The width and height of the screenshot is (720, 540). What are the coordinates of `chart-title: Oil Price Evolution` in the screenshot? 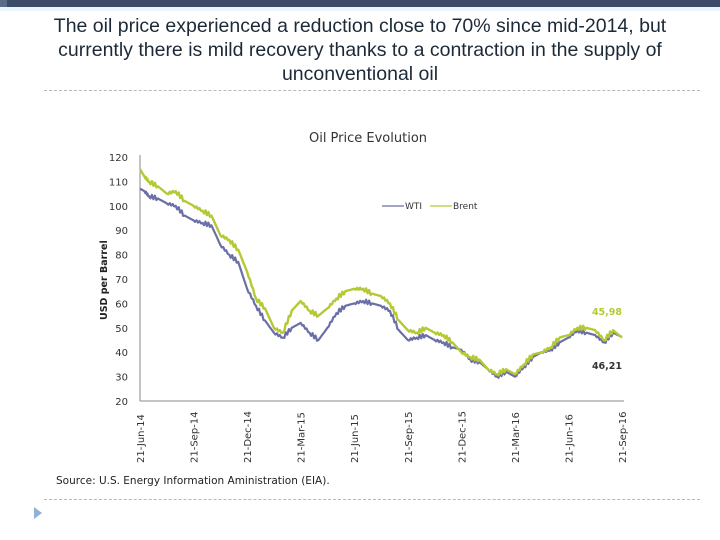 It's located at (368, 138).